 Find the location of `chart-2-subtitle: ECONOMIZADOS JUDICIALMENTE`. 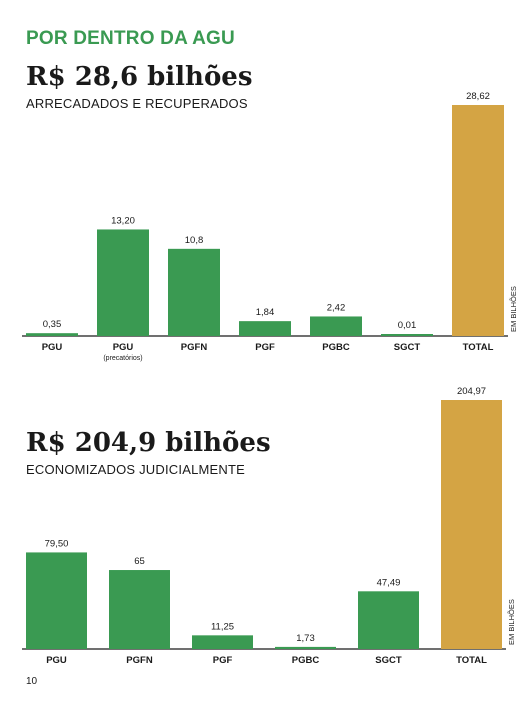

chart-2-subtitle: ECONOMIZADOS JUDICIALMENTE is located at coordinates (135, 469).